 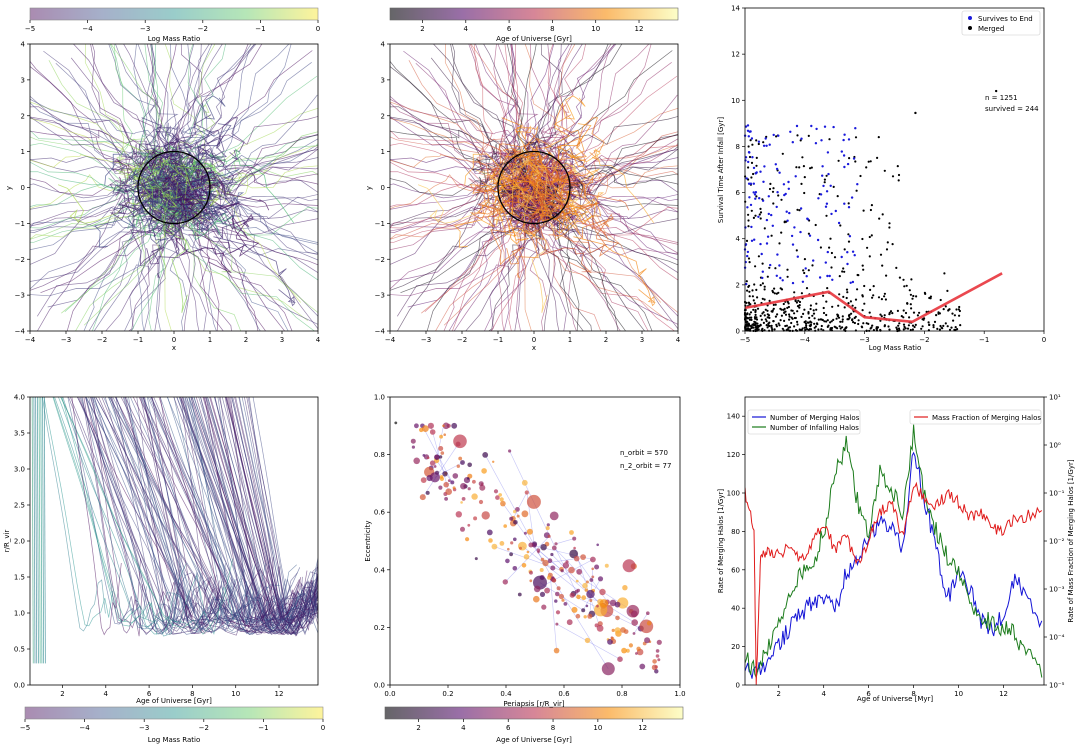 I want to click on colorbar-tick-label: 2, so click(x=418, y=728).